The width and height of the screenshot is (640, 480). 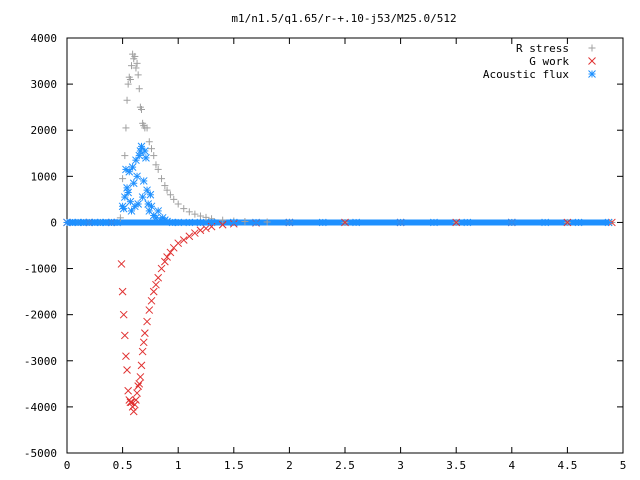 What do you see at coordinates (178, 465) in the screenshot?
I see `x-tick-label: 1` at bounding box center [178, 465].